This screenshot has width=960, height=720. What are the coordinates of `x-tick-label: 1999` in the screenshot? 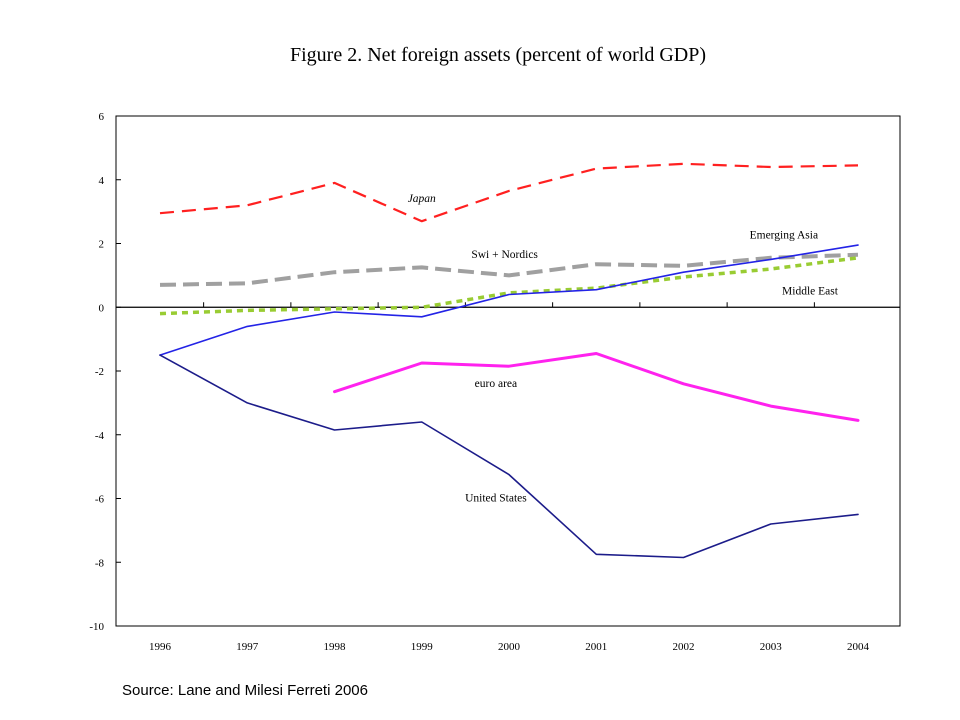 It's located at (422, 647).